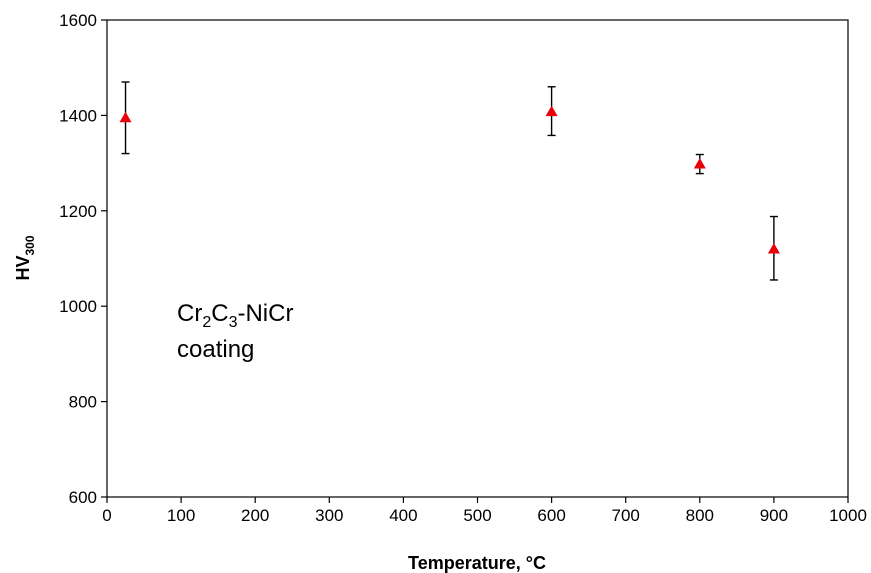 This screenshot has width=871, height=573. Describe the element at coordinates (23, 268) in the screenshot. I see `y-axis-title-base: HV` at that location.